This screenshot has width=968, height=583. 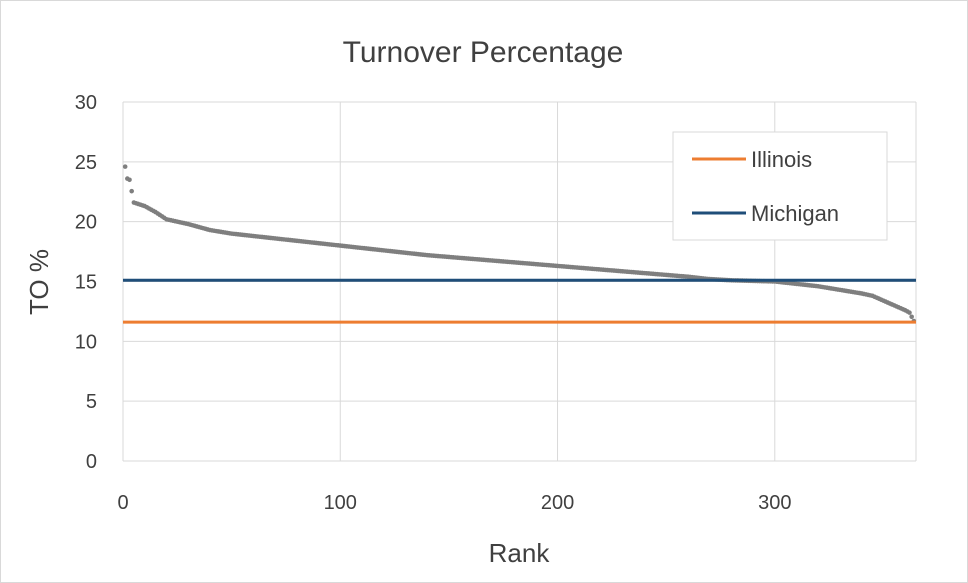 What do you see at coordinates (774, 503) in the screenshot?
I see `x-tick-label: 300` at bounding box center [774, 503].